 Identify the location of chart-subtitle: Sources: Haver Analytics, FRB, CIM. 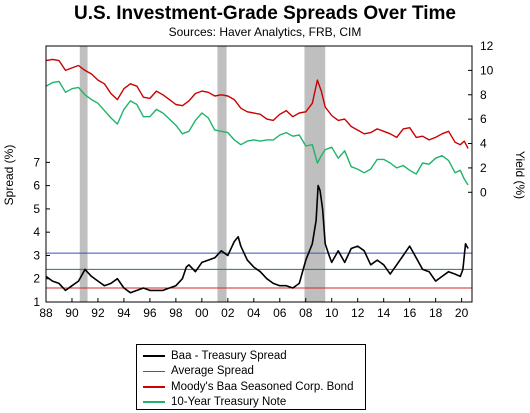
(265, 32).